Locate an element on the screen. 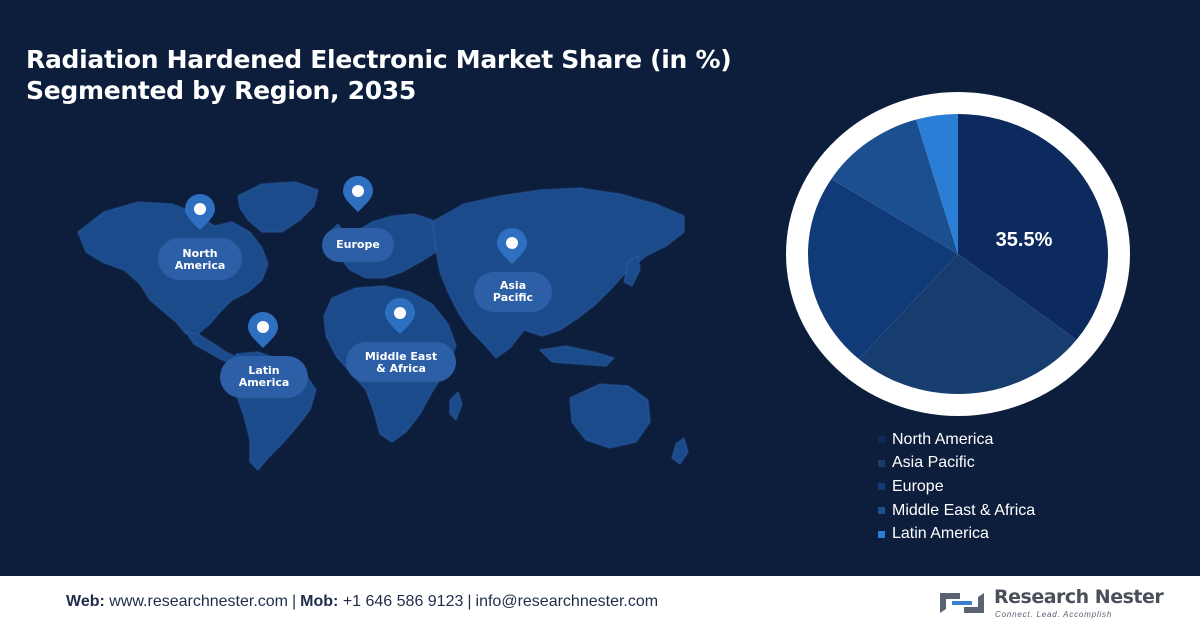  indonesia-shape is located at coordinates (577, 356).